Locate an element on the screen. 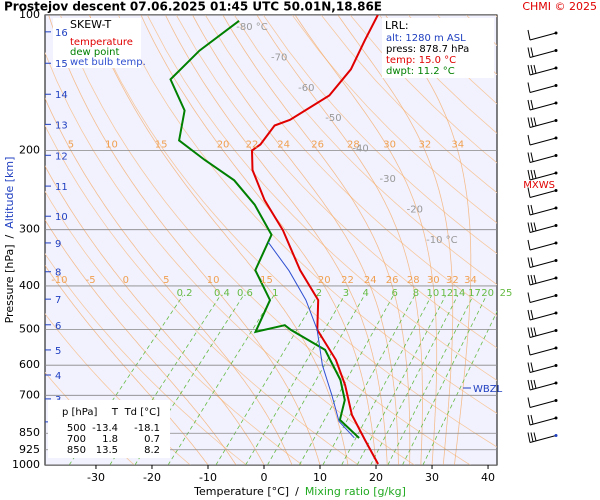 The height and width of the screenshot is (500, 600). lrl-line: alt: 1280 m ASL is located at coordinates (426, 38).